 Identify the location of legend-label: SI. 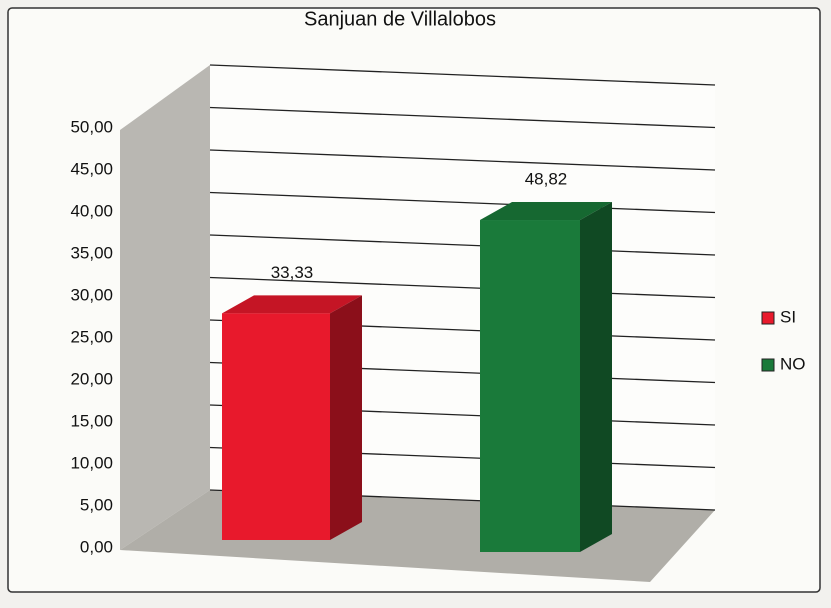
(788, 316).